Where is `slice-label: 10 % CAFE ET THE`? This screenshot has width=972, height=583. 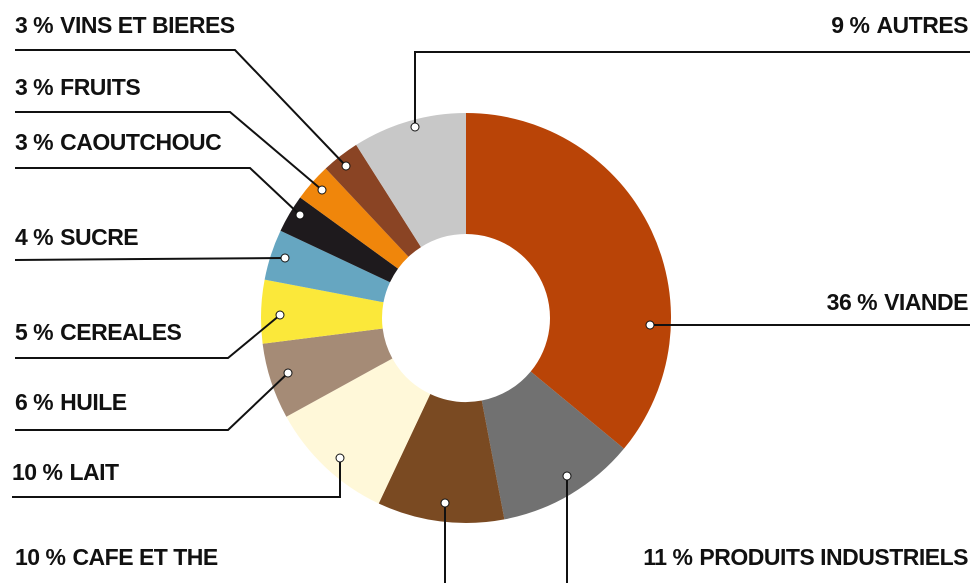
slice-label: 10 % CAFE ET THE is located at coordinates (116, 557).